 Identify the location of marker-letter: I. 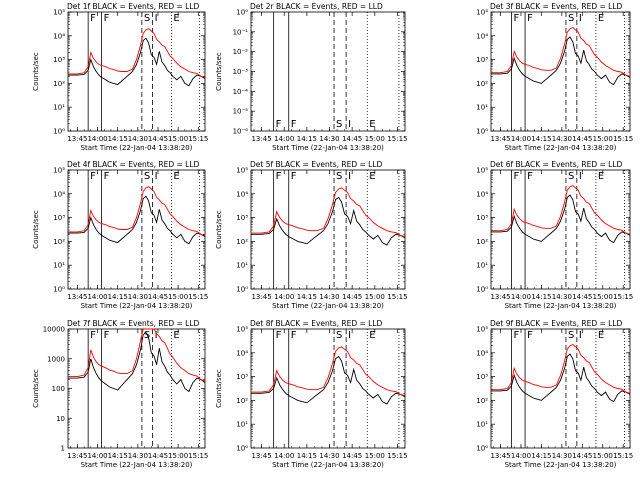
(156, 18).